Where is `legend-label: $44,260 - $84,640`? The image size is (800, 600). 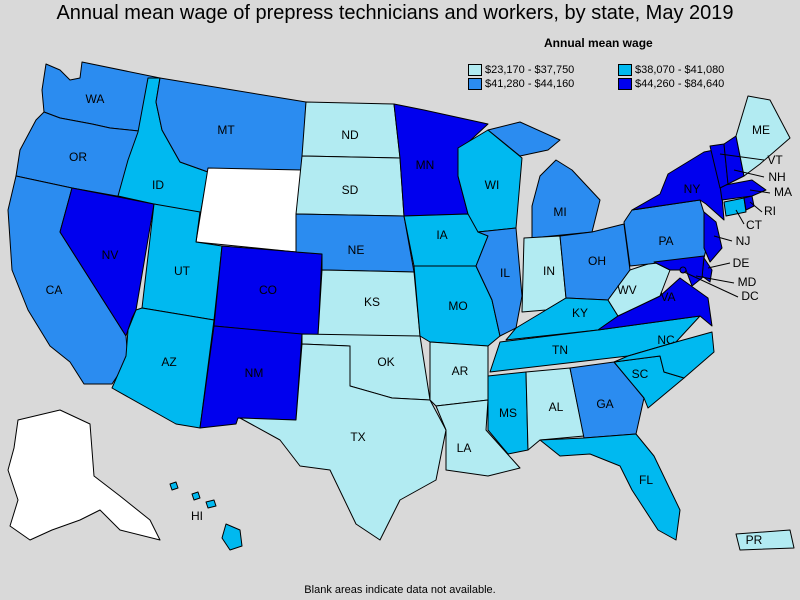
legend-label: $44,260 - $84,640 is located at coordinates (680, 84).